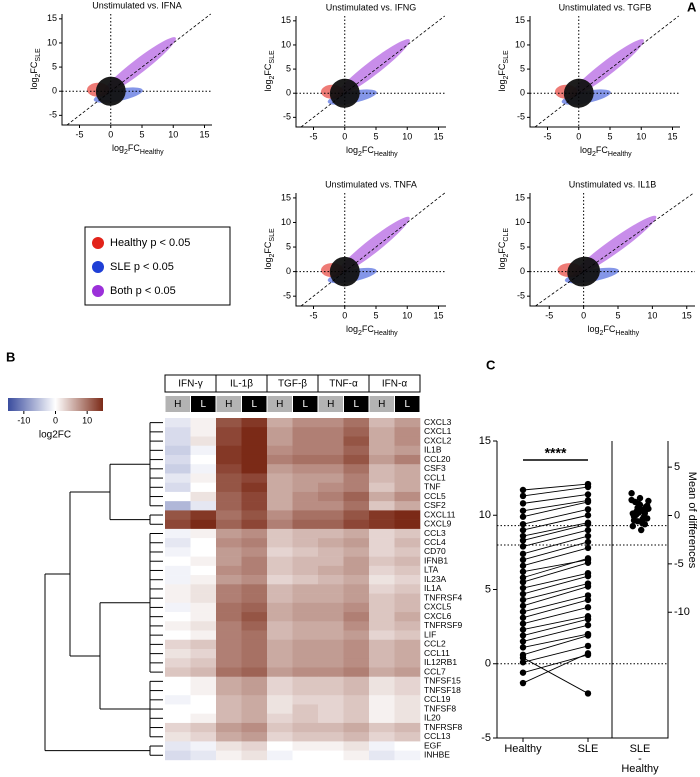  What do you see at coordinates (98, 291) in the screenshot?
I see `legend-swatch` at bounding box center [98, 291].